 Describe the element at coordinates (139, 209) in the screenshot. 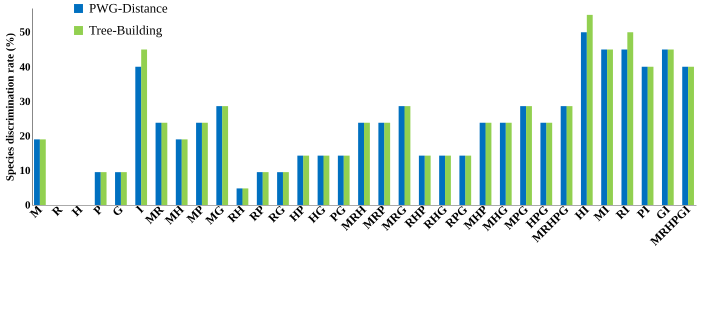

I see `x-tick-label: I` at that location.